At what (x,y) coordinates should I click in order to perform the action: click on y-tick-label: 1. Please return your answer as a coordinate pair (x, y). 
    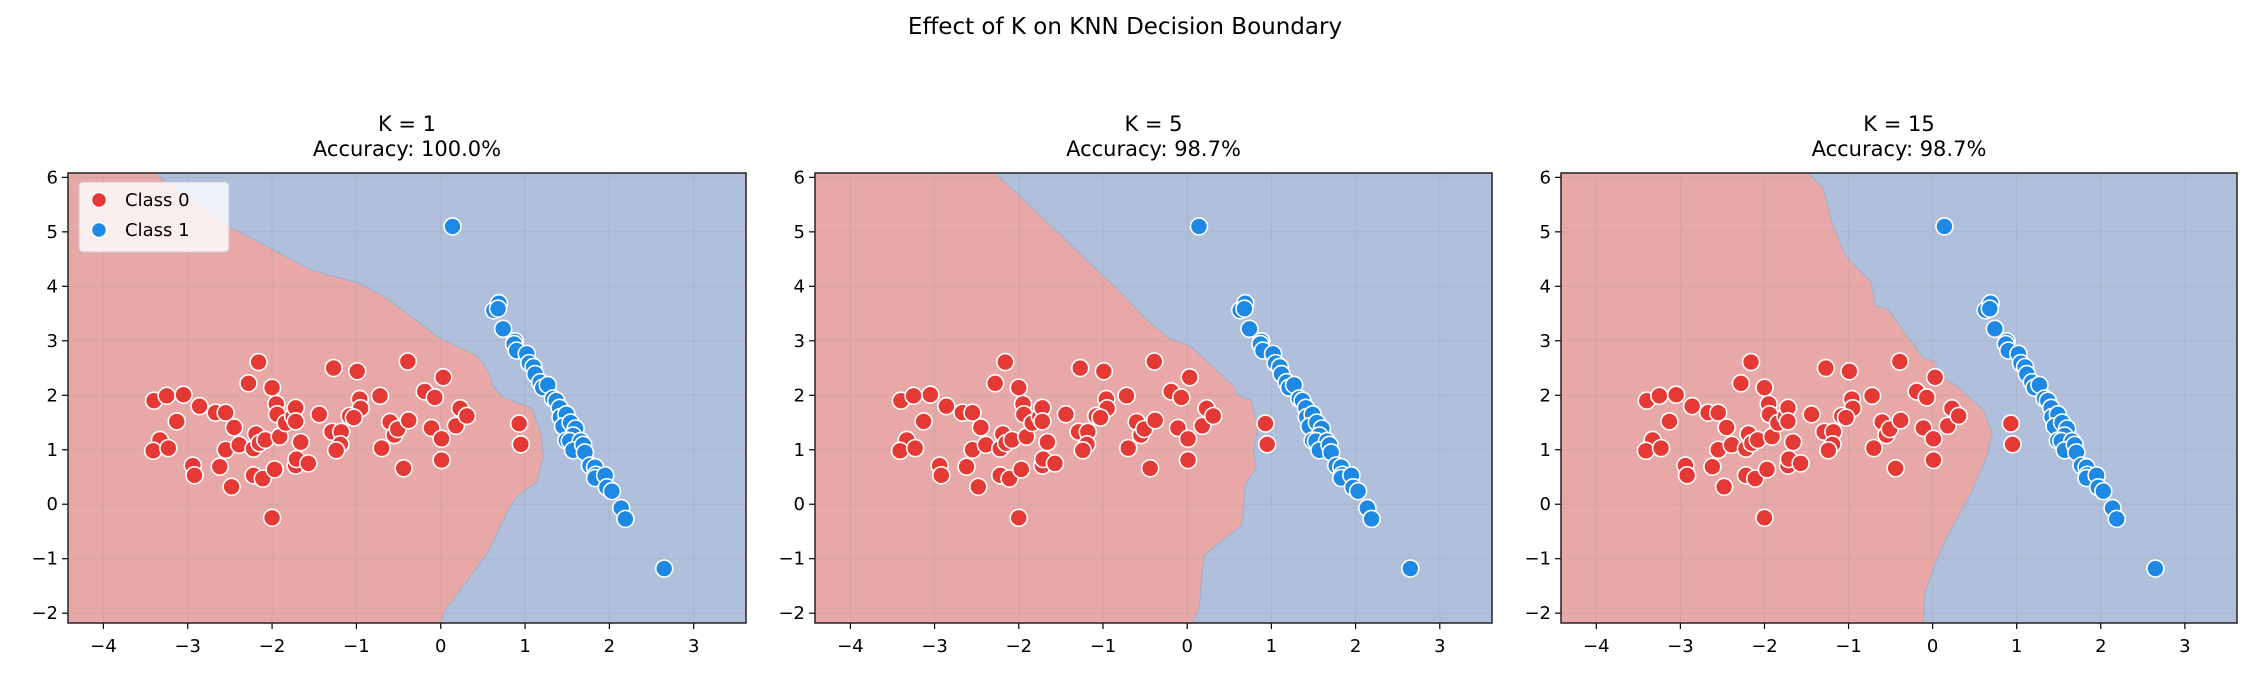
    Looking at the image, I should click on (52, 450).